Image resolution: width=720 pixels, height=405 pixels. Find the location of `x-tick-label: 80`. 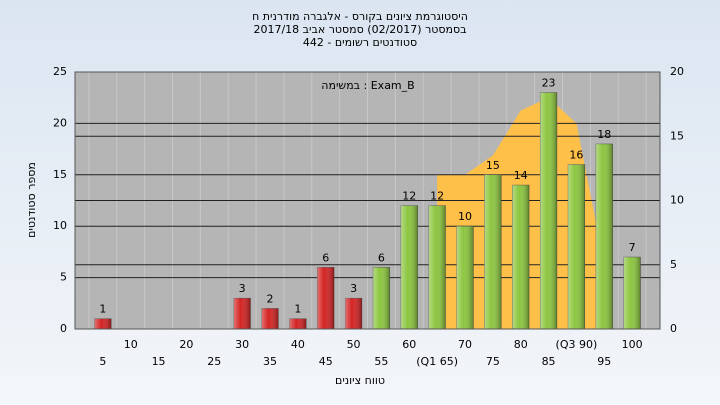

x-tick-label: 80 is located at coordinates (521, 344).